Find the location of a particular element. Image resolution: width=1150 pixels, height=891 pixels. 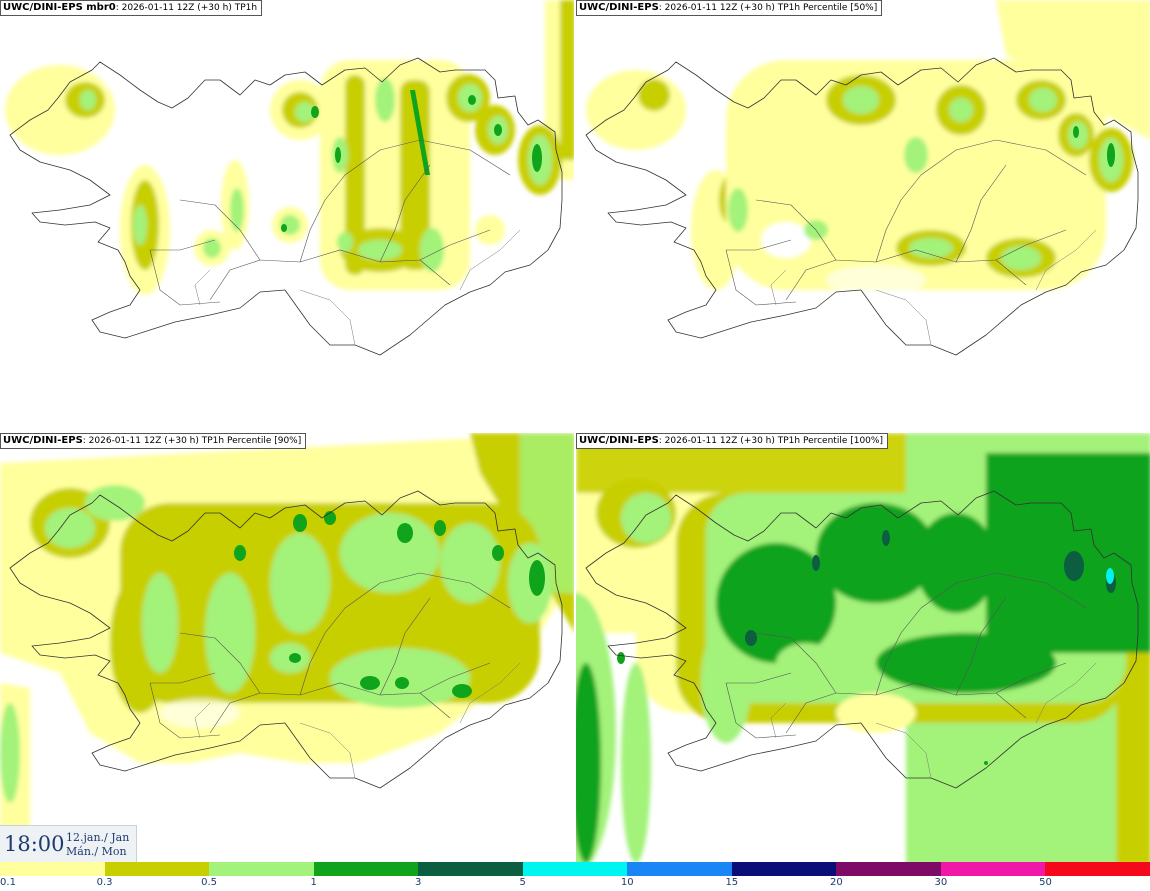

colorbar-ticks: 0.1 0.3 0.5 1 3 5 10 15 20 30 50 is located at coordinates (575, 883).